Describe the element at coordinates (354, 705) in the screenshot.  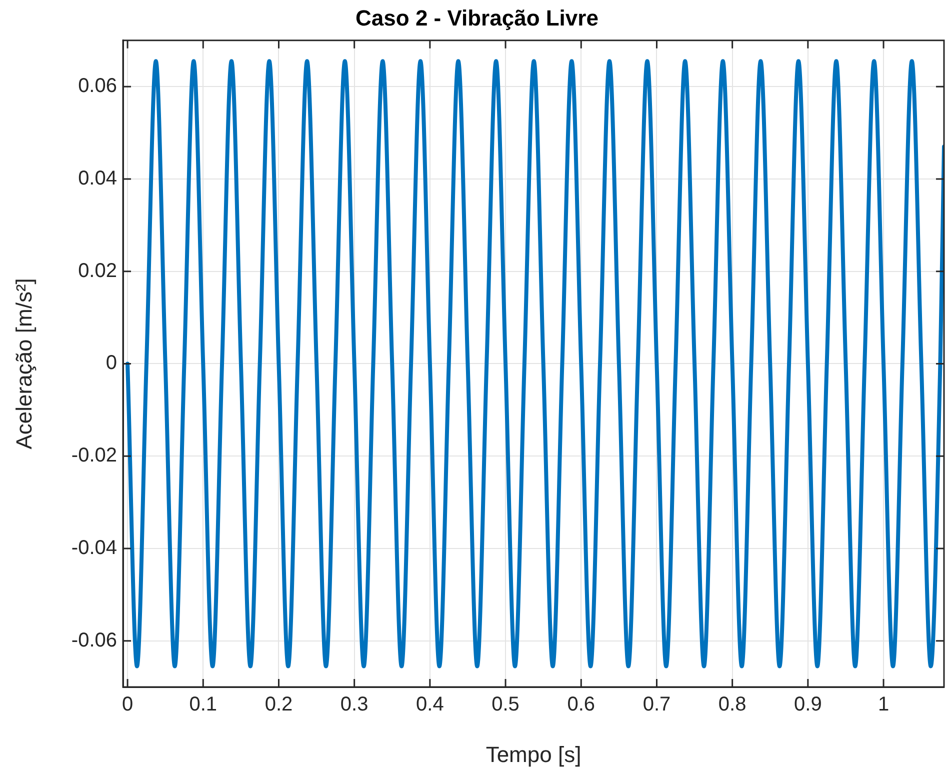
I see `x-tick-label: 0.3` at that location.